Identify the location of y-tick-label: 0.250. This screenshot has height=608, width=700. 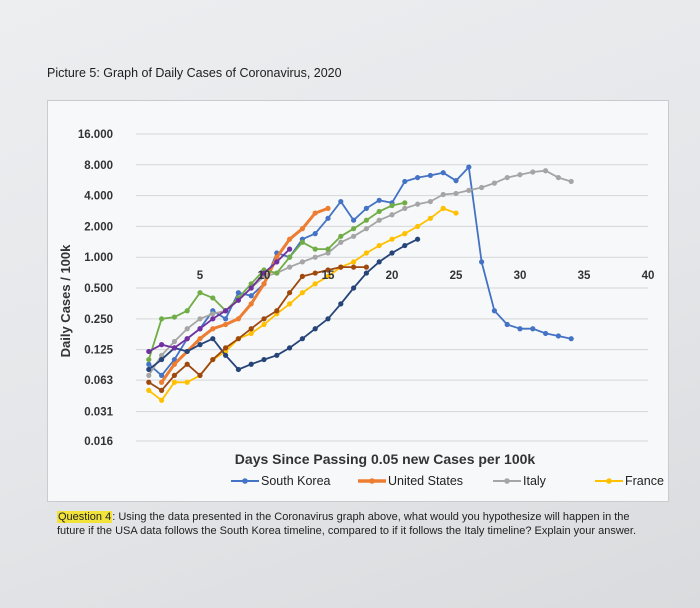
(98, 320).